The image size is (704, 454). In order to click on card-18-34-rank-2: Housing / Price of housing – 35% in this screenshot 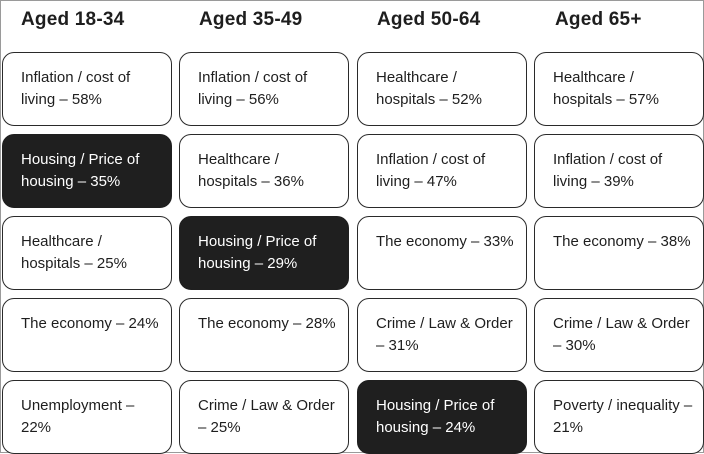, I will do `click(87, 171)`.